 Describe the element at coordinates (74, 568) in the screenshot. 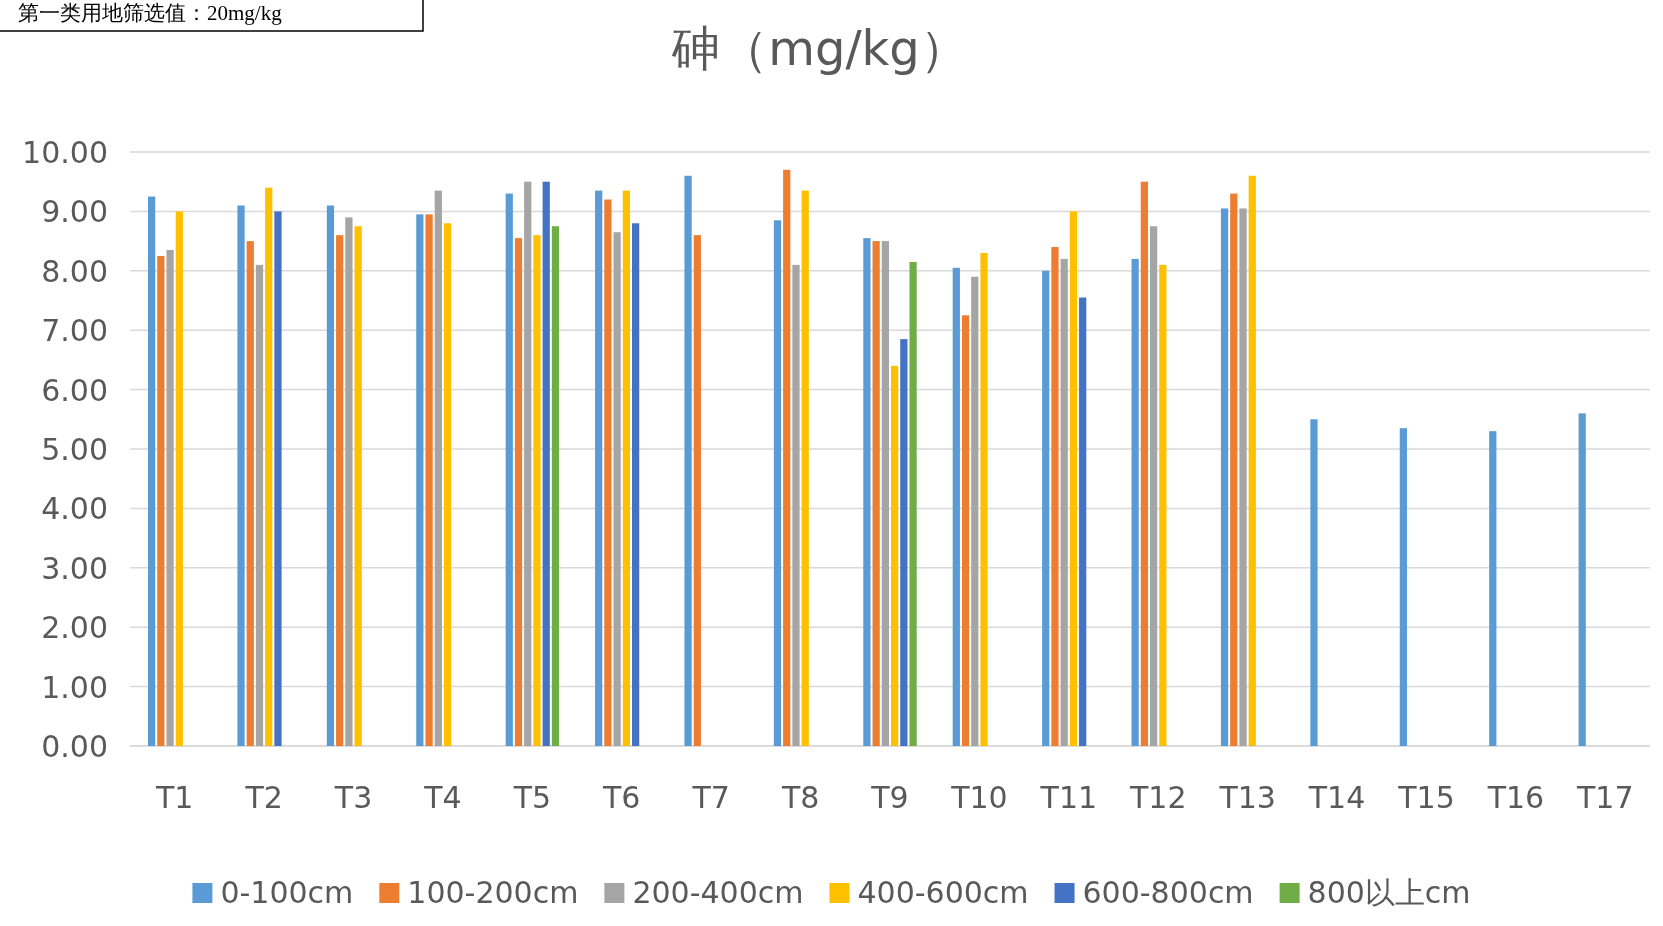

I see `y-tick-label: 3.00` at that location.